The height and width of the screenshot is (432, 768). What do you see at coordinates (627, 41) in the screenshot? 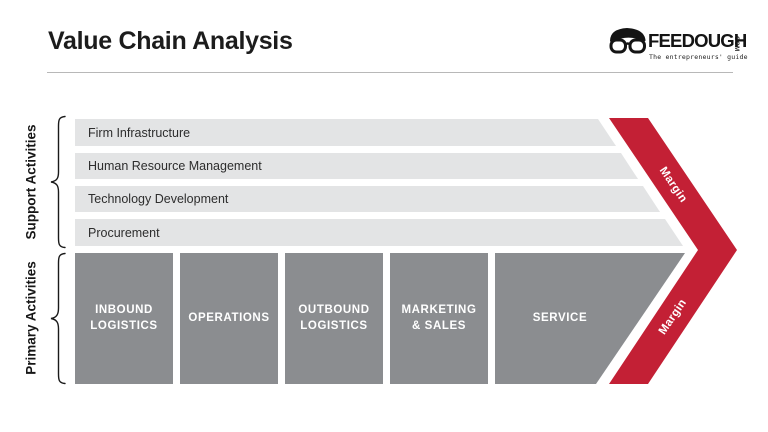
I see `founder-glasses-icon` at bounding box center [627, 41].